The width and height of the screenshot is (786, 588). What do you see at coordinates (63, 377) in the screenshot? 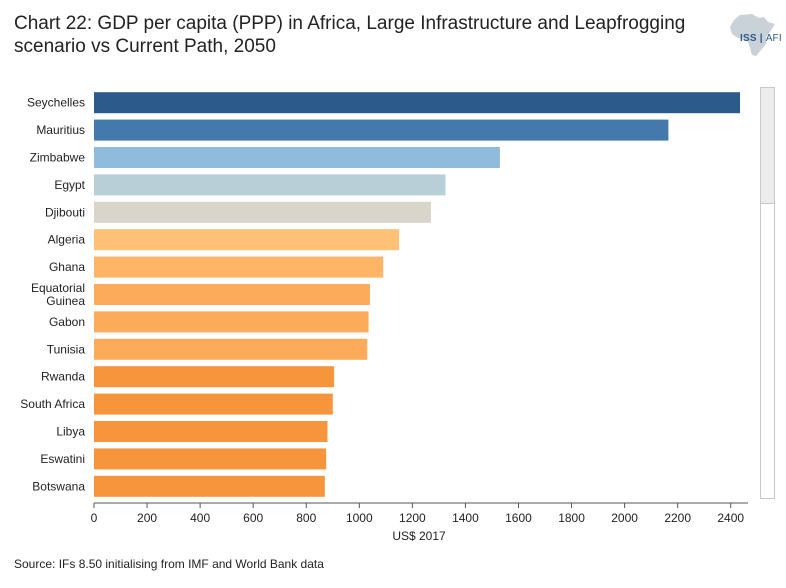
I see `category-label-10: Rwanda` at bounding box center [63, 377].